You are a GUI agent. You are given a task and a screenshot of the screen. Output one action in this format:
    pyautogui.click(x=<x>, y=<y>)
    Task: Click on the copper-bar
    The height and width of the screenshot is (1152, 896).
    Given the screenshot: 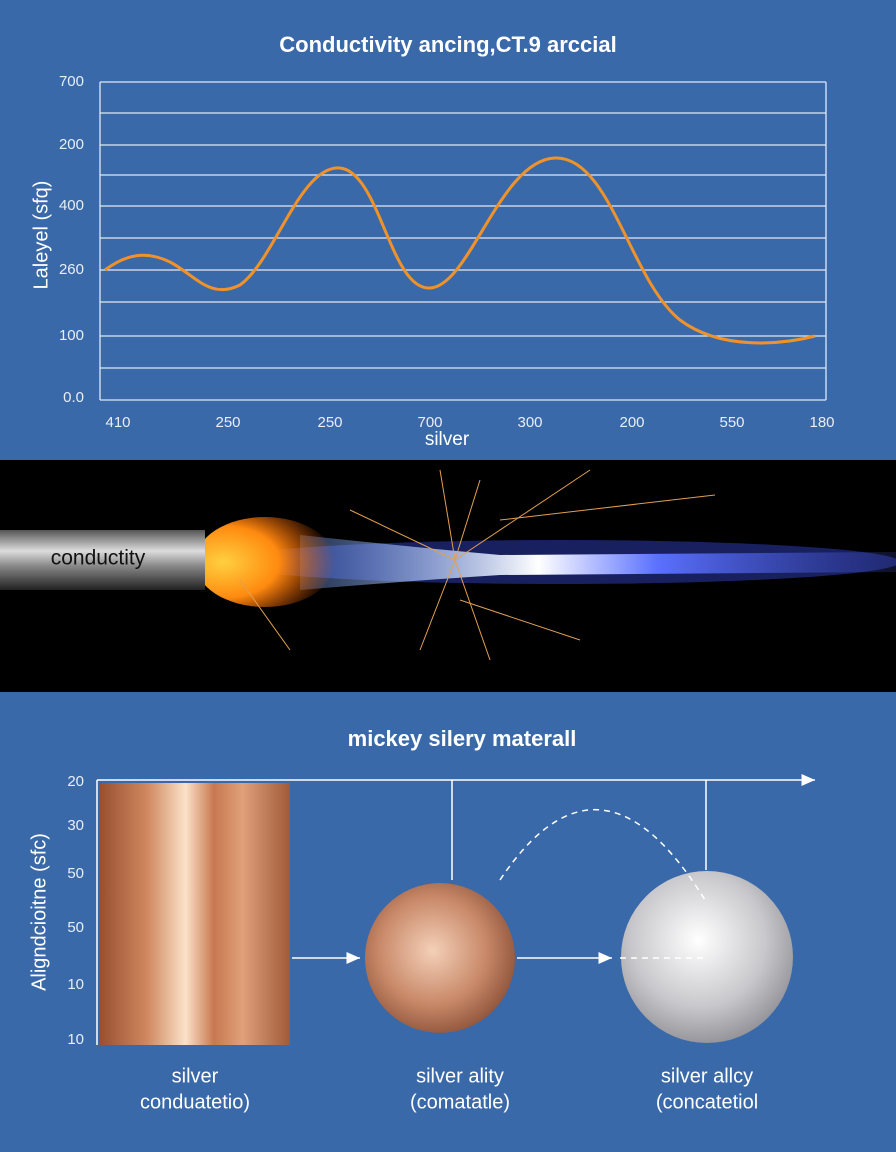 What is the action you would take?
    pyautogui.click(x=195, y=914)
    